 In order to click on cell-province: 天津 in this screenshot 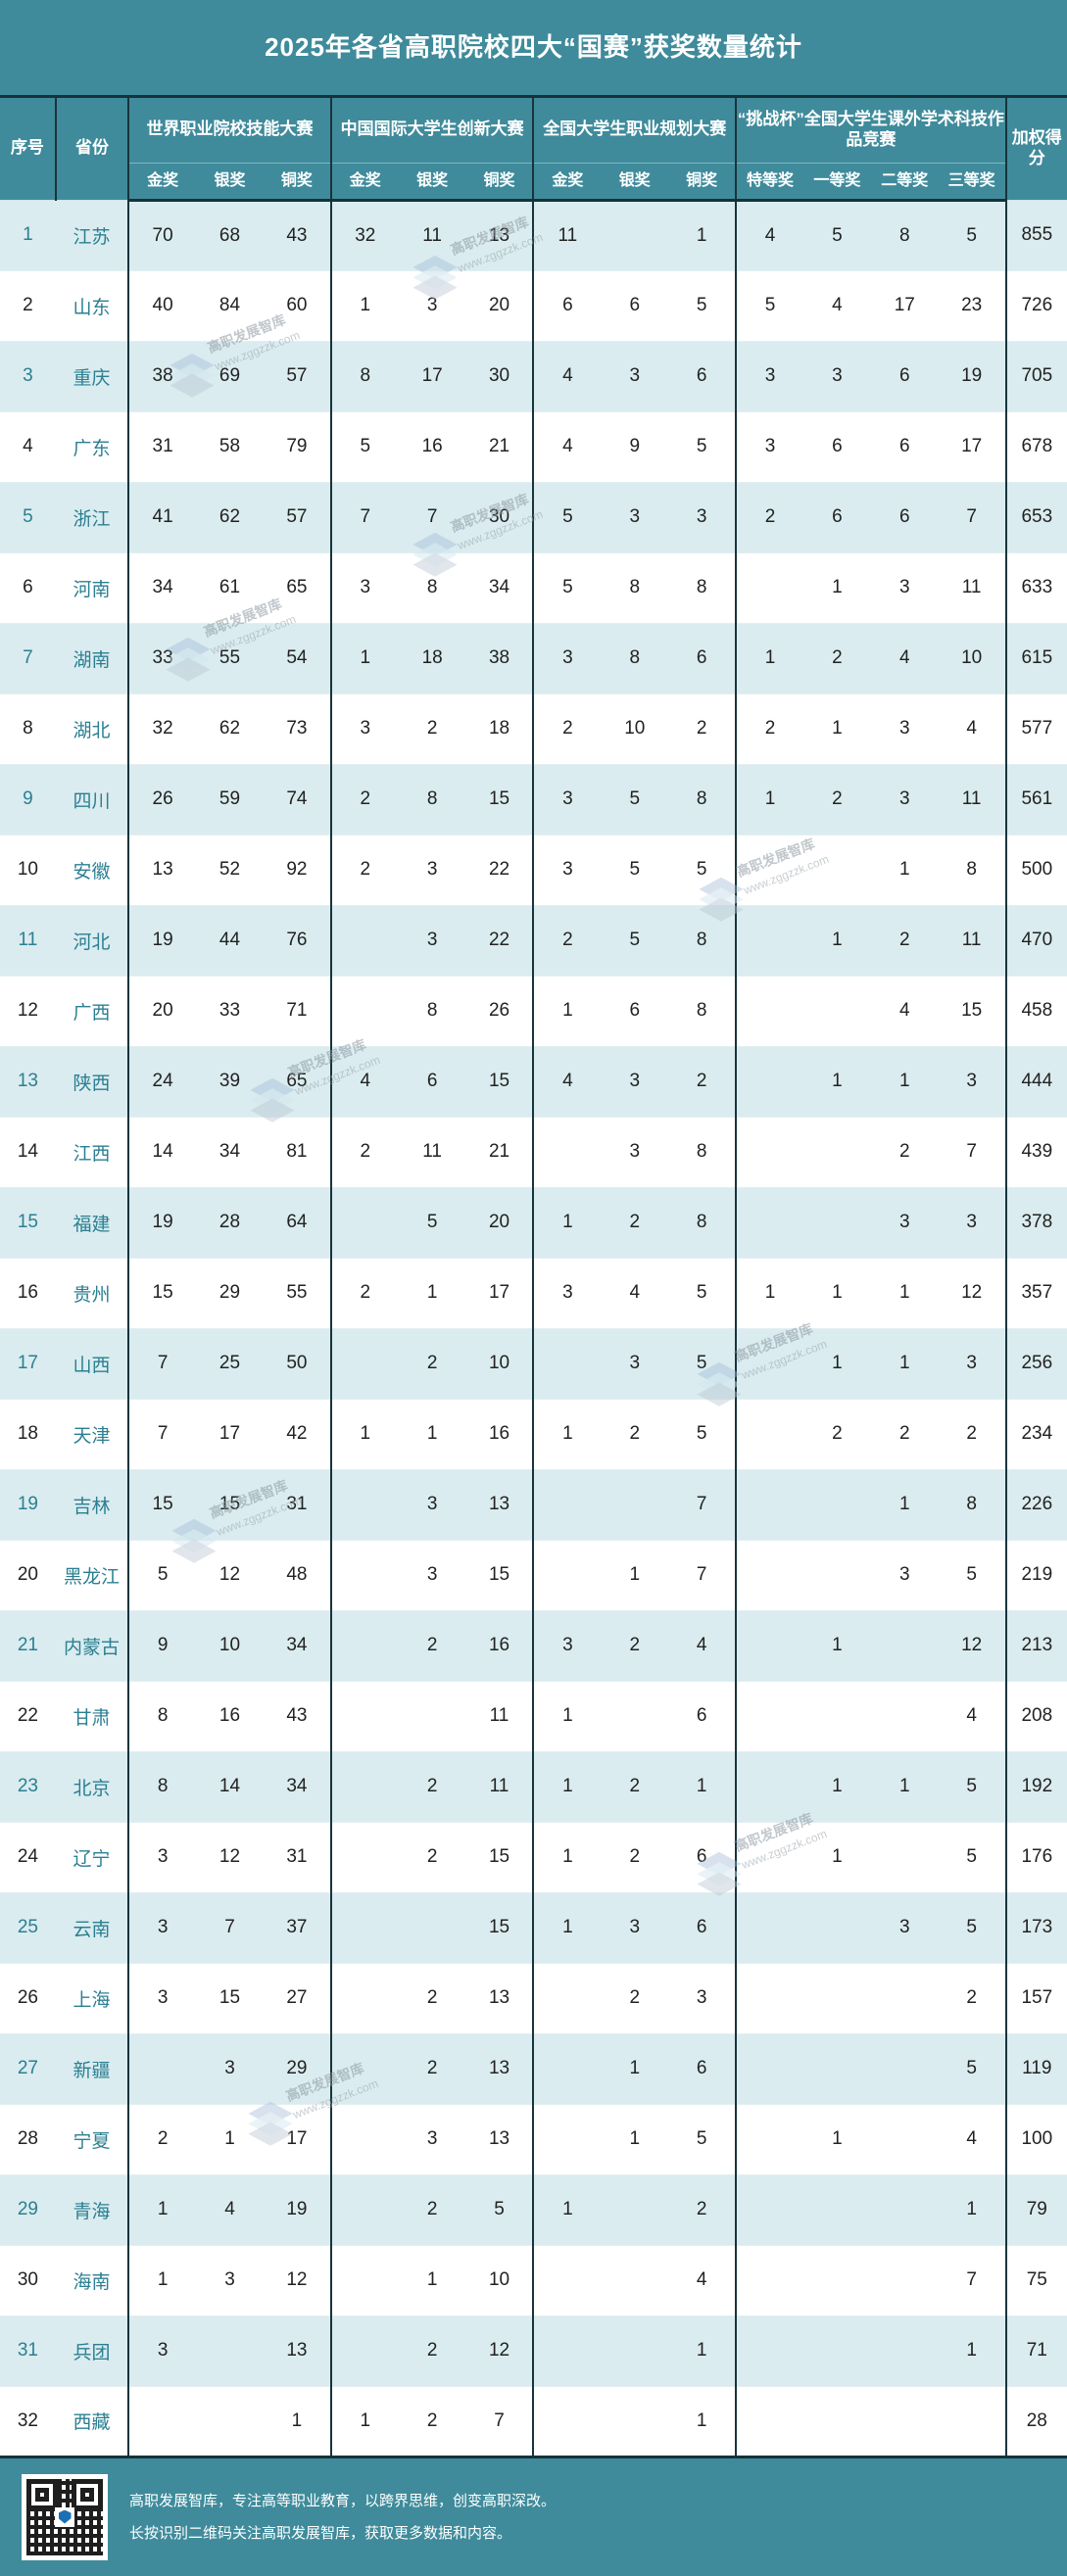, I will do `click(92, 1434)`.